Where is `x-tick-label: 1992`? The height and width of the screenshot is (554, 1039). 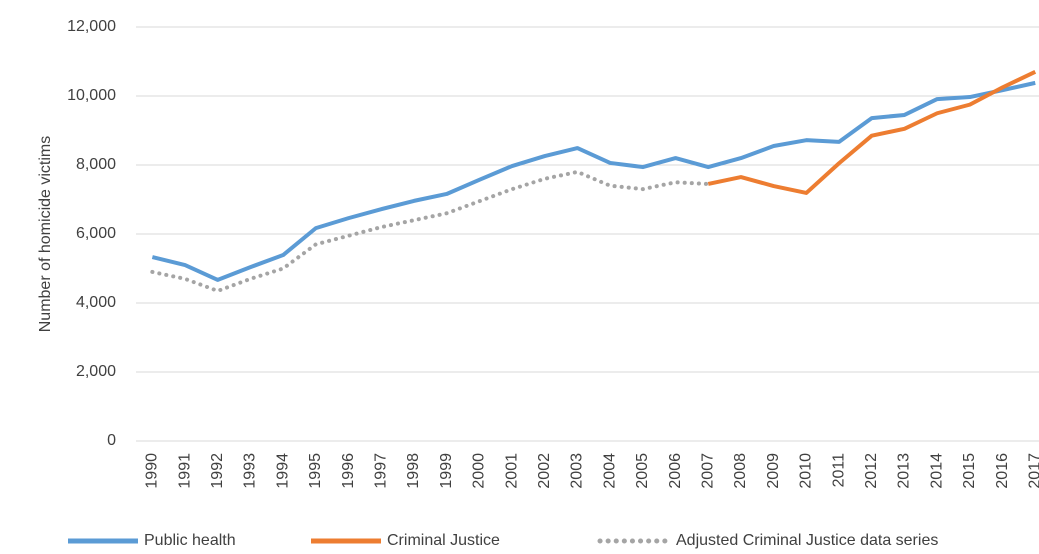
x-tick-label: 1992 is located at coordinates (217, 471).